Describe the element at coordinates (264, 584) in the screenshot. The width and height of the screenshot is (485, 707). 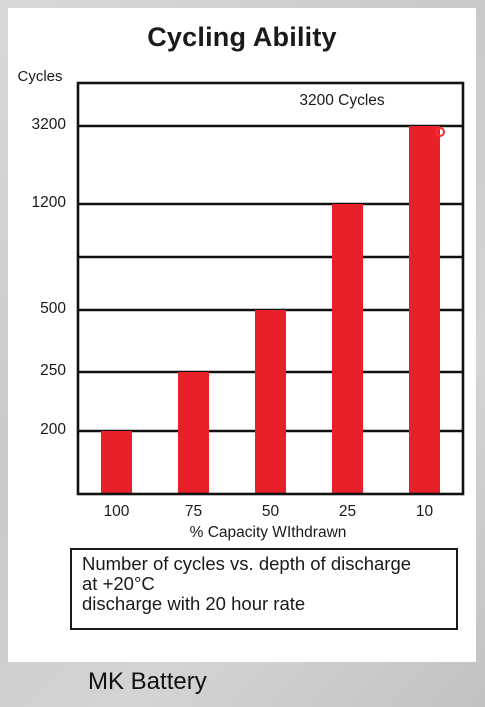
I see `note-line-2: at +20°C` at that location.